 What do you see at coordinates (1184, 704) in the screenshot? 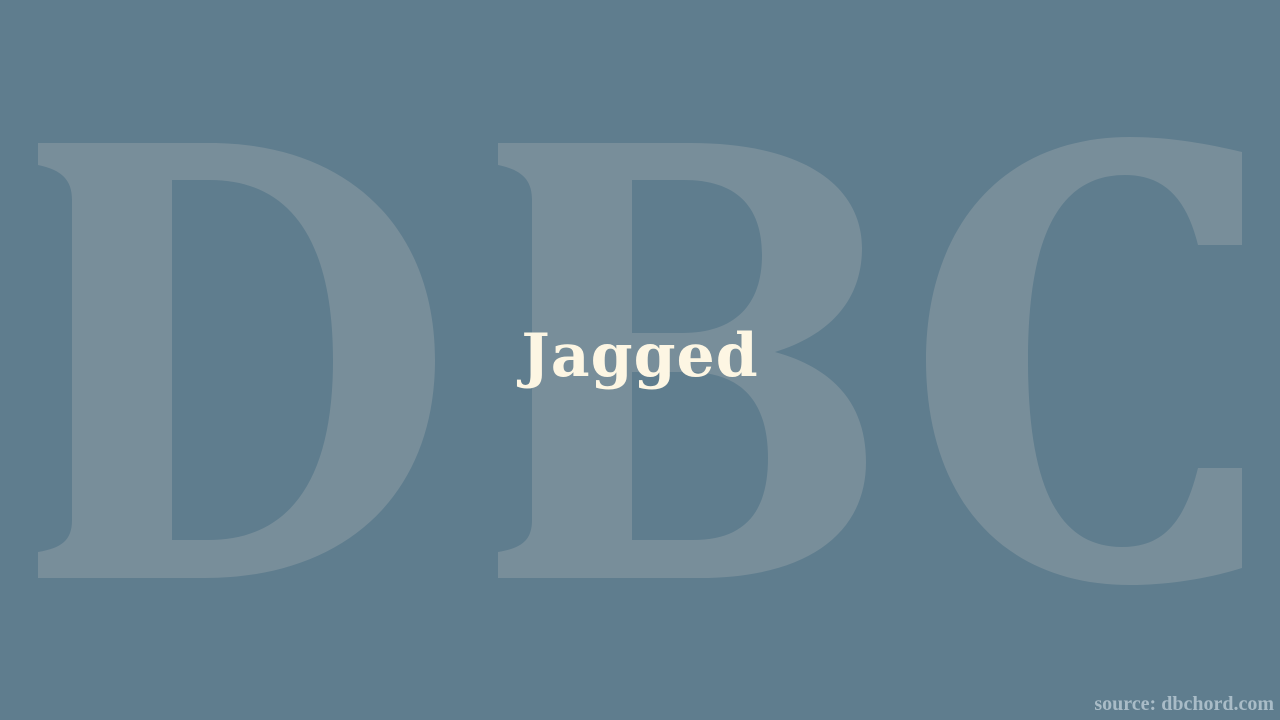
I see `source-credit: source: dbchord.com` at bounding box center [1184, 704].